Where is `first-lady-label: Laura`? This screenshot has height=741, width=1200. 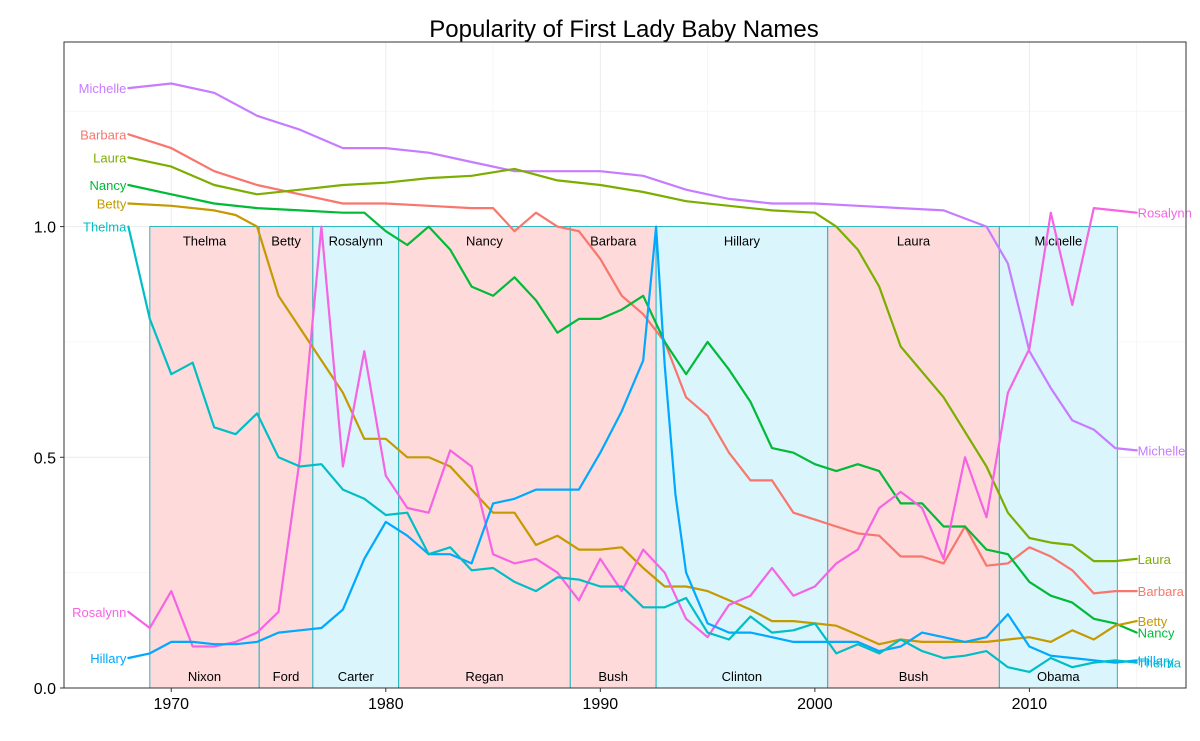 first-lady-label: Laura is located at coordinates (914, 241).